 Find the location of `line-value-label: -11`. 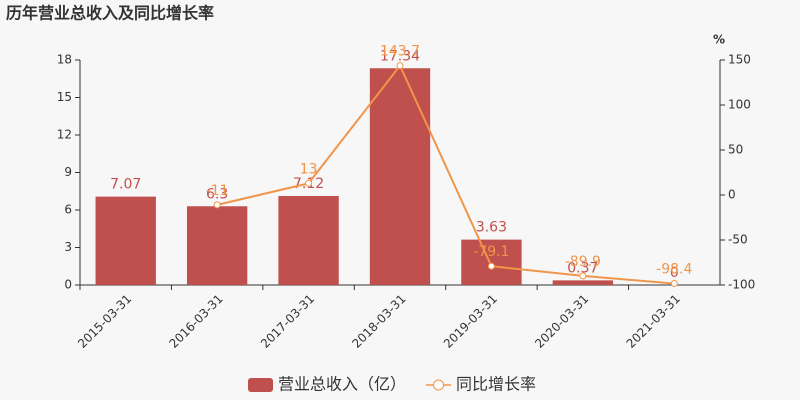

line-value-label: -11 is located at coordinates (217, 191).